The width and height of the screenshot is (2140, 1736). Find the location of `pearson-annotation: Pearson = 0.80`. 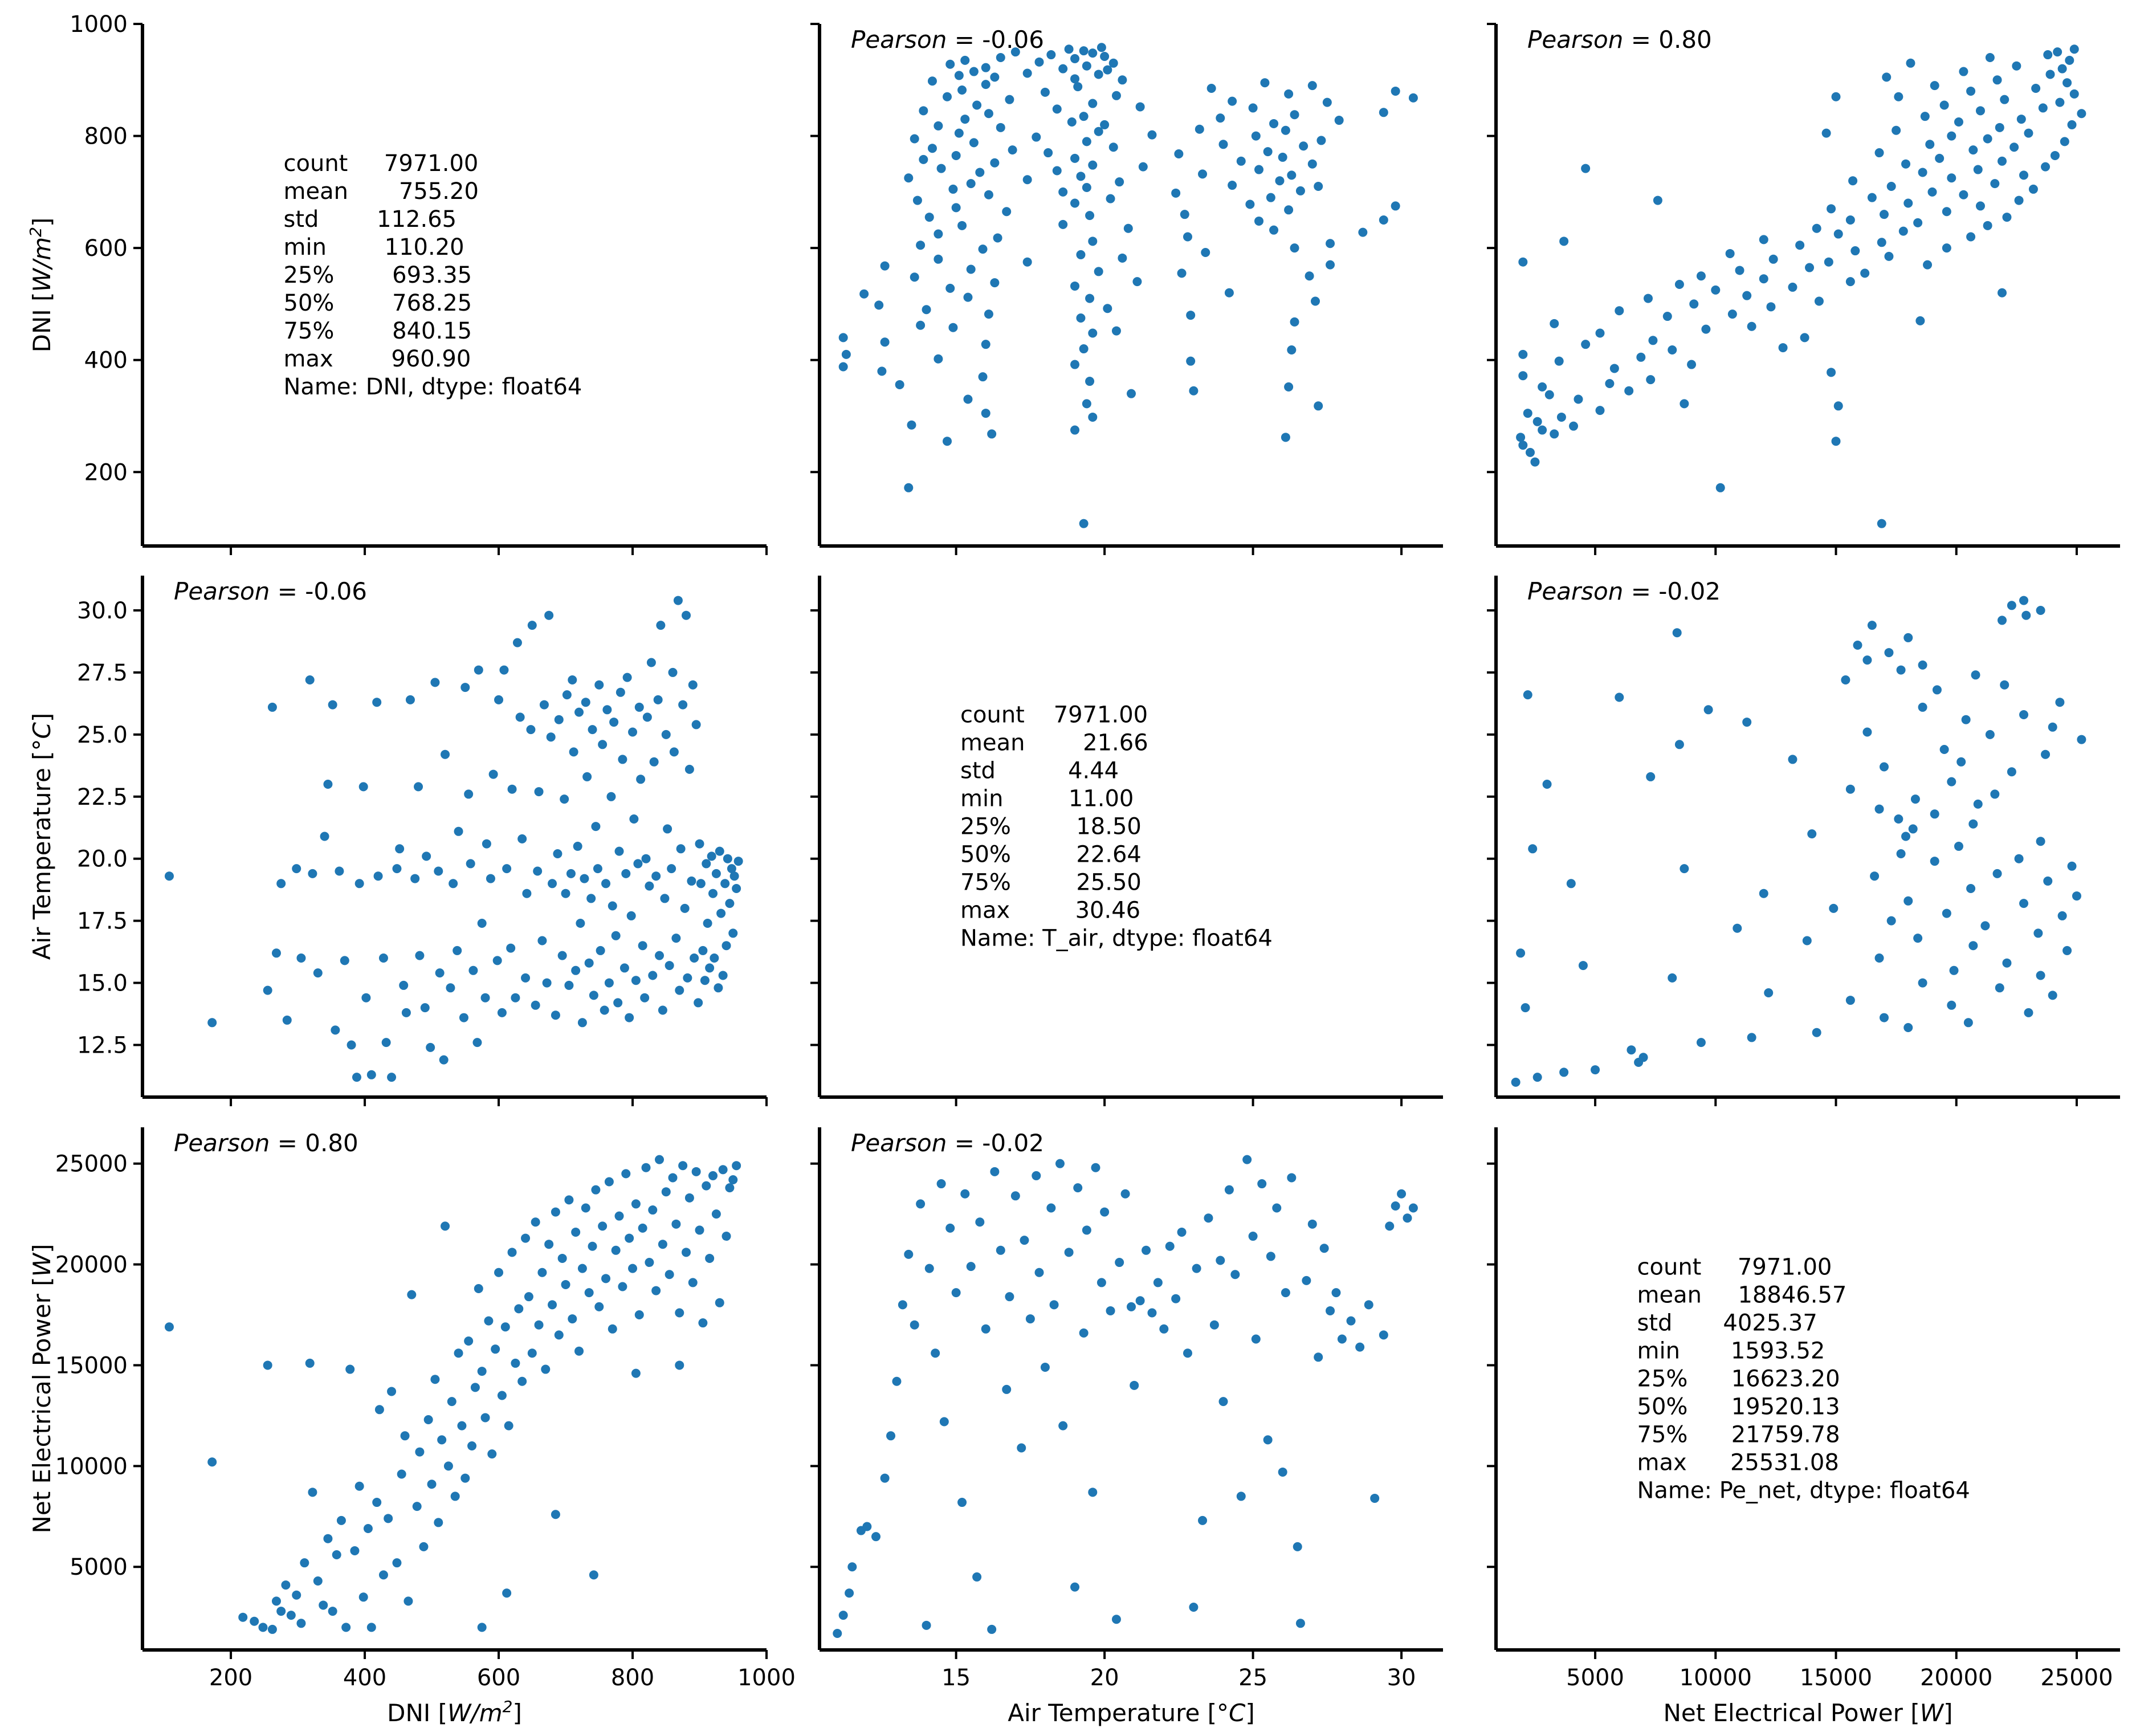

pearson-annotation: Pearson = 0.80 is located at coordinates (1619, 40).